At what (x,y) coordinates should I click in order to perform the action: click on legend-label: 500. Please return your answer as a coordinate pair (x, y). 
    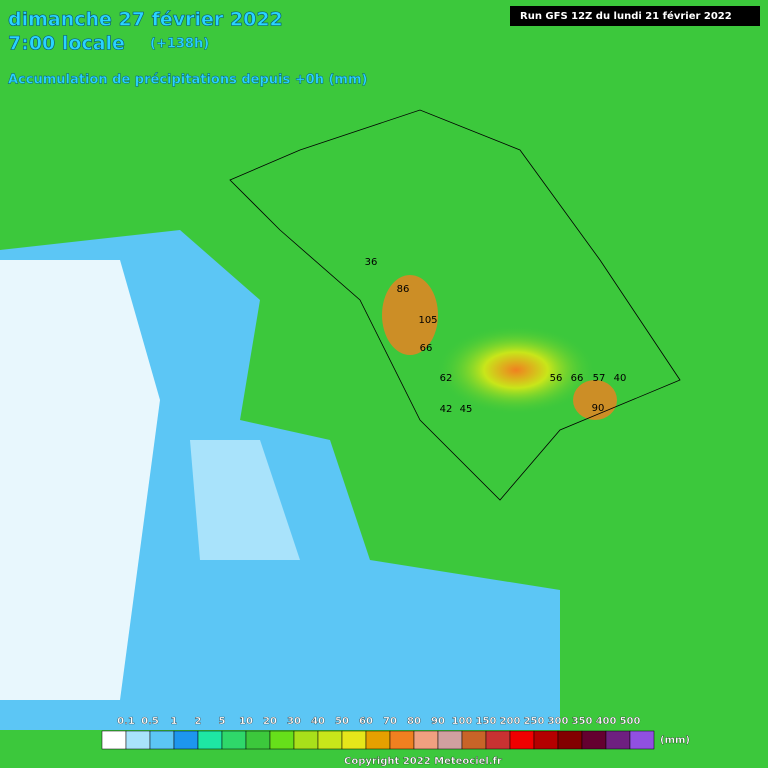
    Looking at the image, I should click on (630, 721).